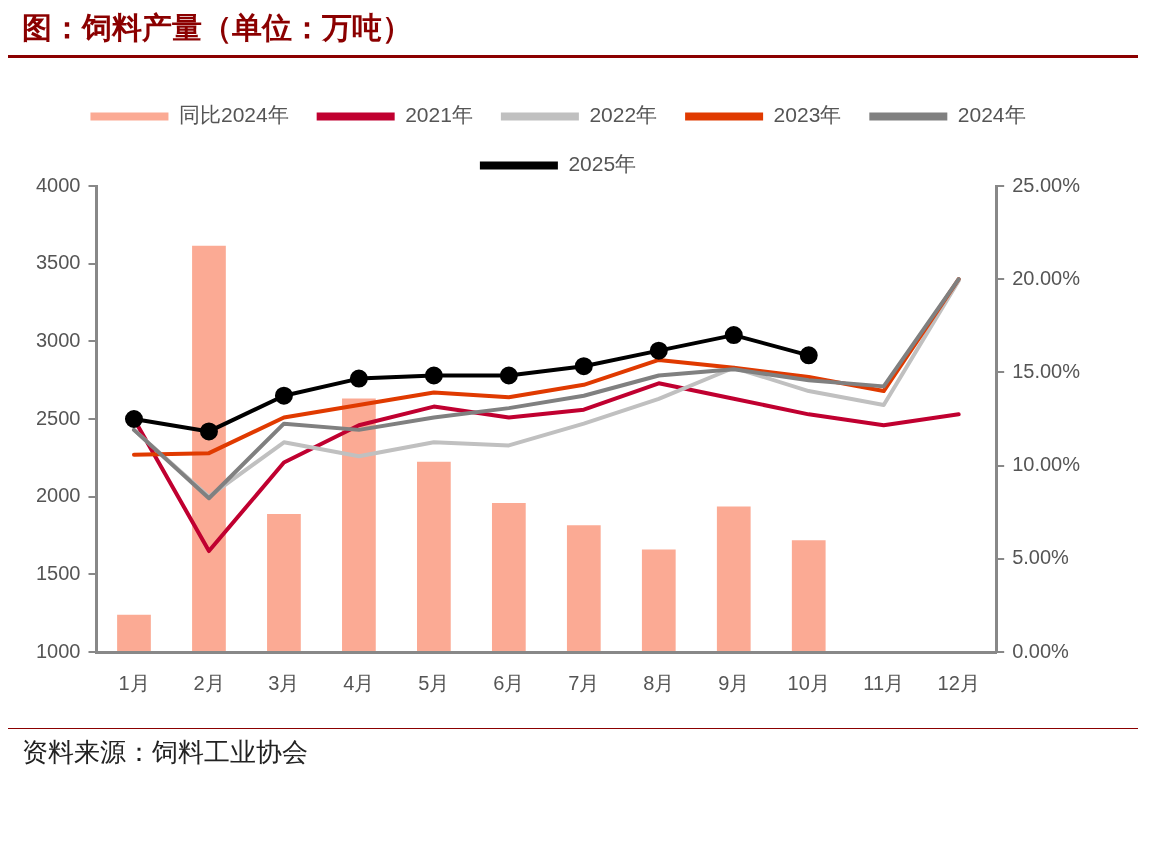 Image resolution: width=1151 pixels, height=861 pixels. I want to click on y2-tick-label: 5.00%, so click(1041, 557).